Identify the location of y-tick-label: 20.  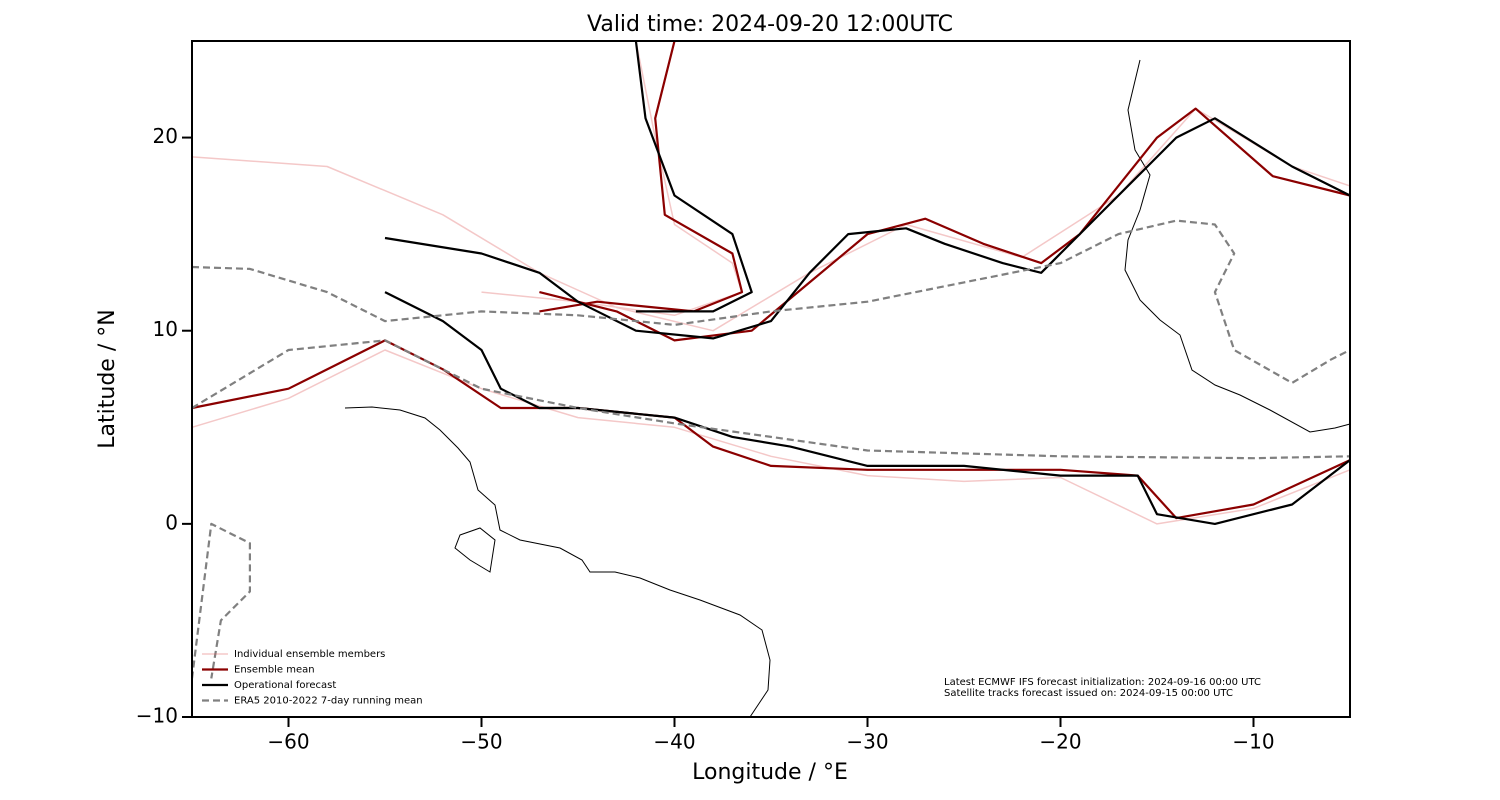
(165, 136).